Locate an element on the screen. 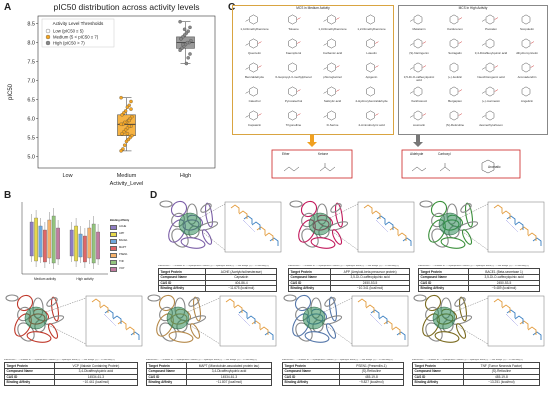 The image size is (550, 417). molecule-name: 4-Aminobutyric acid is located at coordinates (371, 125).